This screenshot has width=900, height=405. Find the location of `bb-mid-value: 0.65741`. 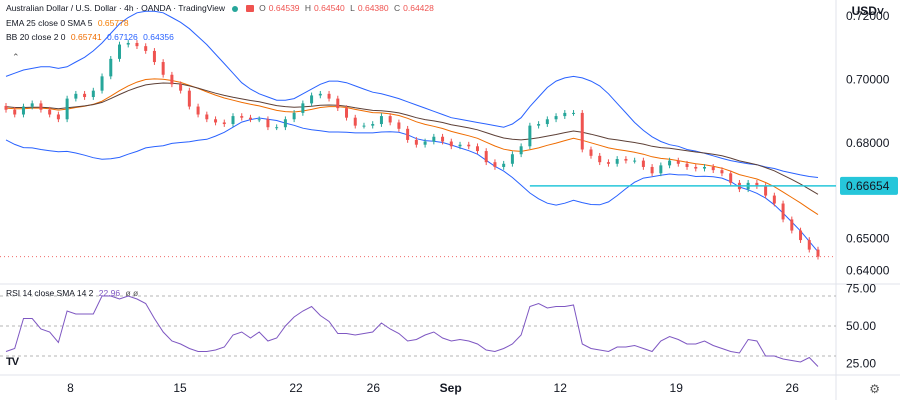

bb-mid-value: 0.65741 is located at coordinates (86, 37).